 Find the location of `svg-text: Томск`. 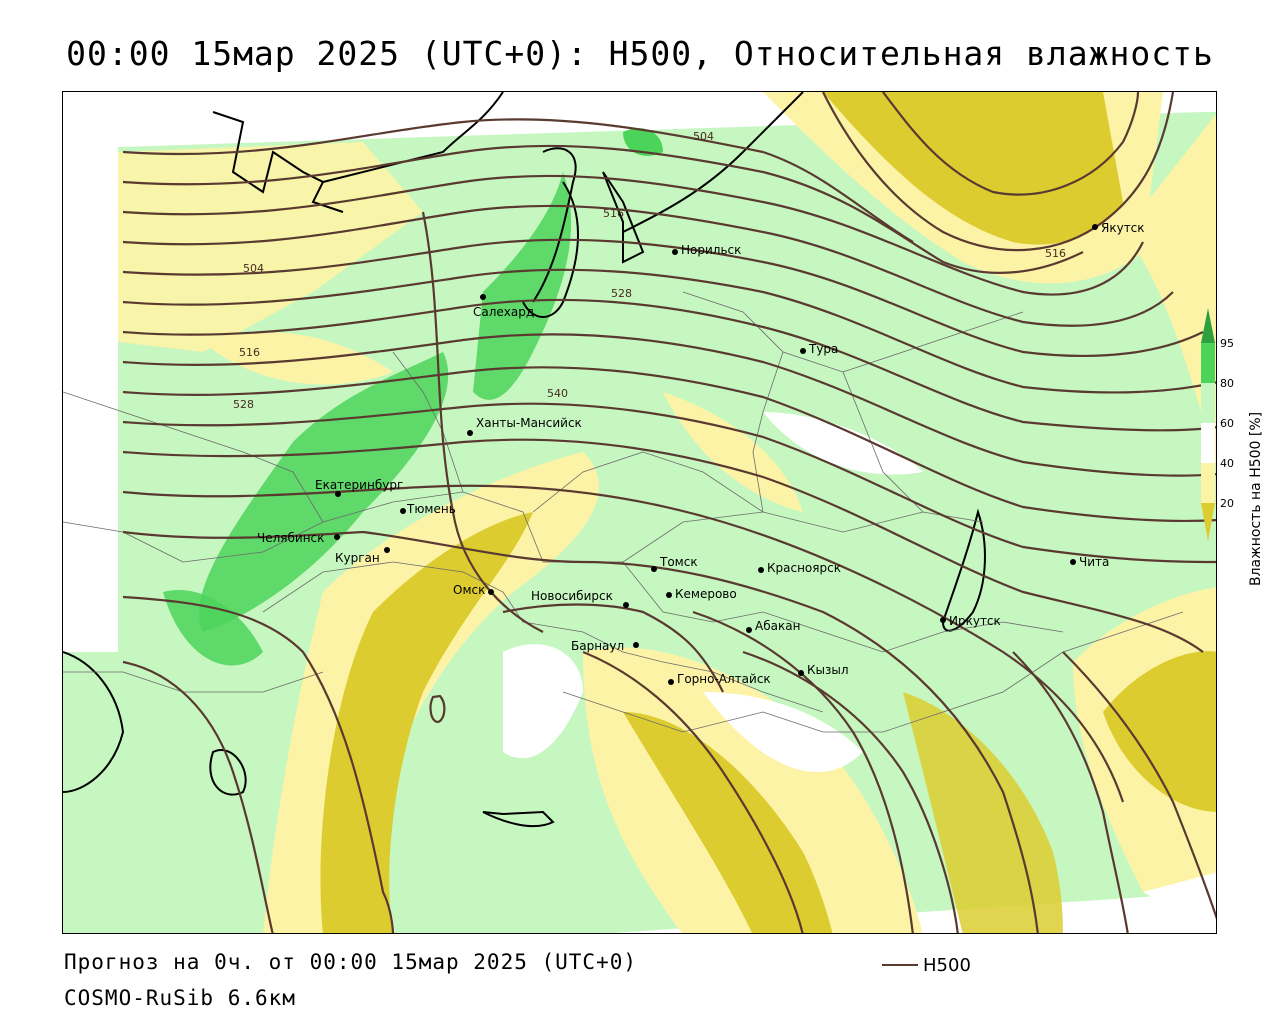

svg-text: Томск is located at coordinates (678, 562).